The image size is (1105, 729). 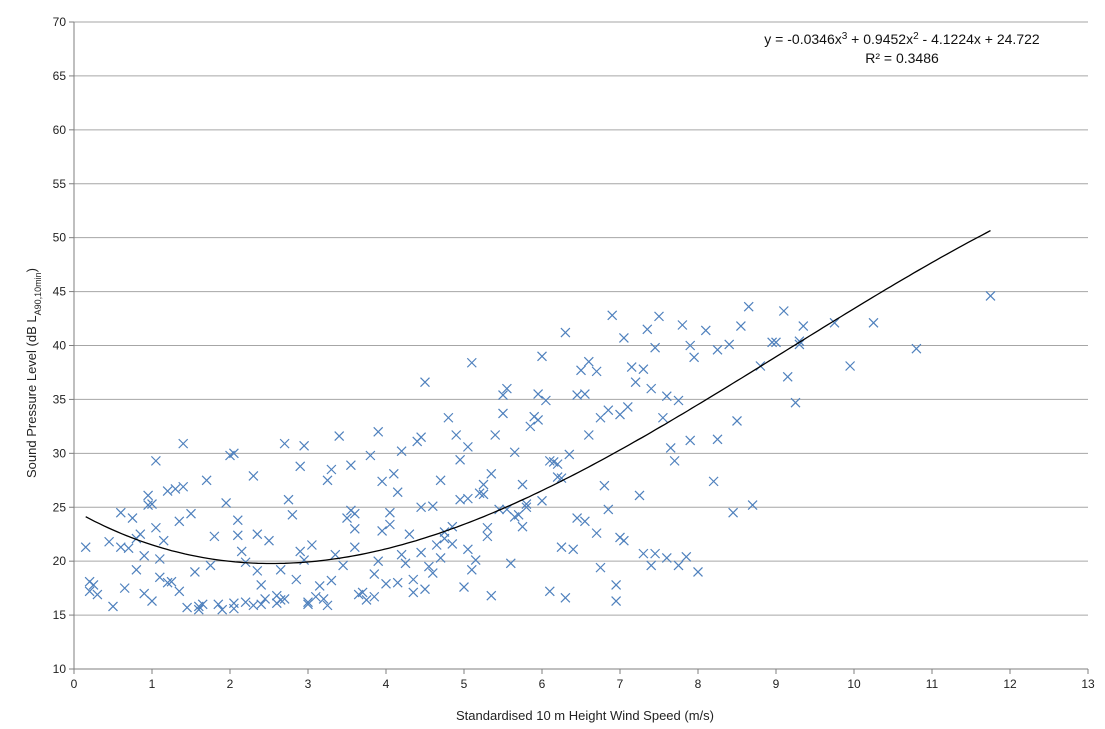 What do you see at coordinates (60, 238) in the screenshot?
I see `y-tick-label: 50` at bounding box center [60, 238].